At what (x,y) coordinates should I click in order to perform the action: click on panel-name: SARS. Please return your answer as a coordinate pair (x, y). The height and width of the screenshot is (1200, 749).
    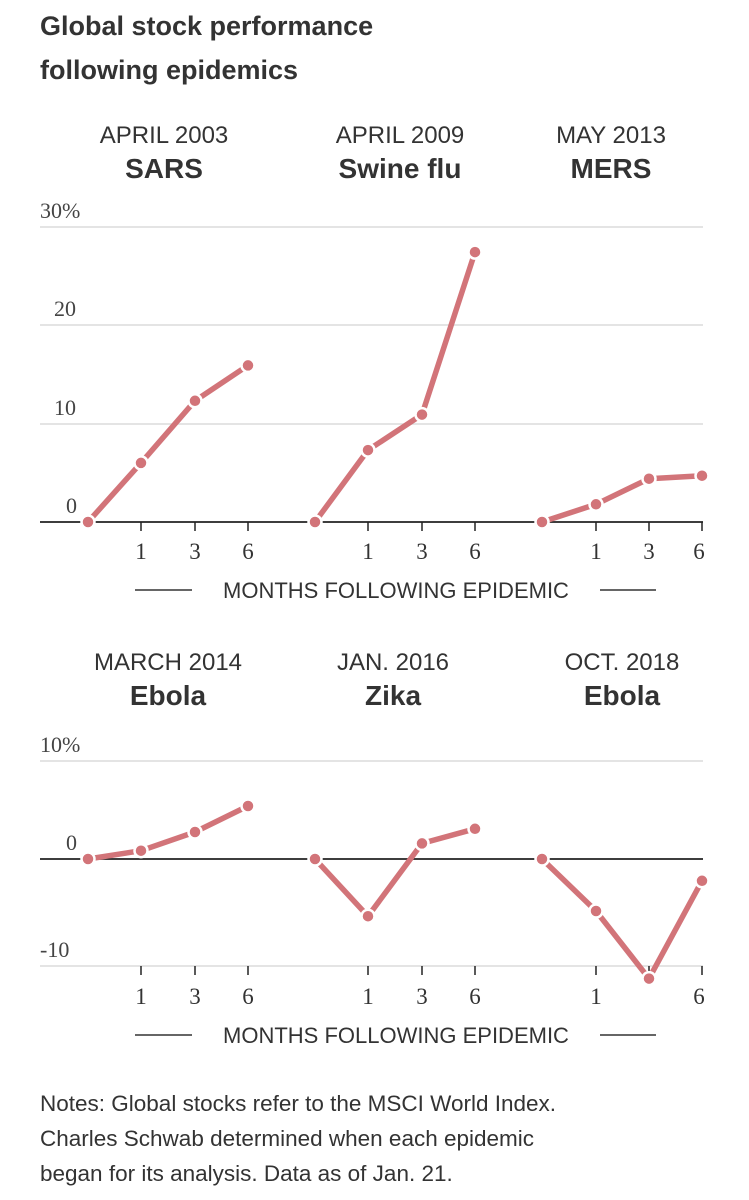
    Looking at the image, I should click on (164, 168).